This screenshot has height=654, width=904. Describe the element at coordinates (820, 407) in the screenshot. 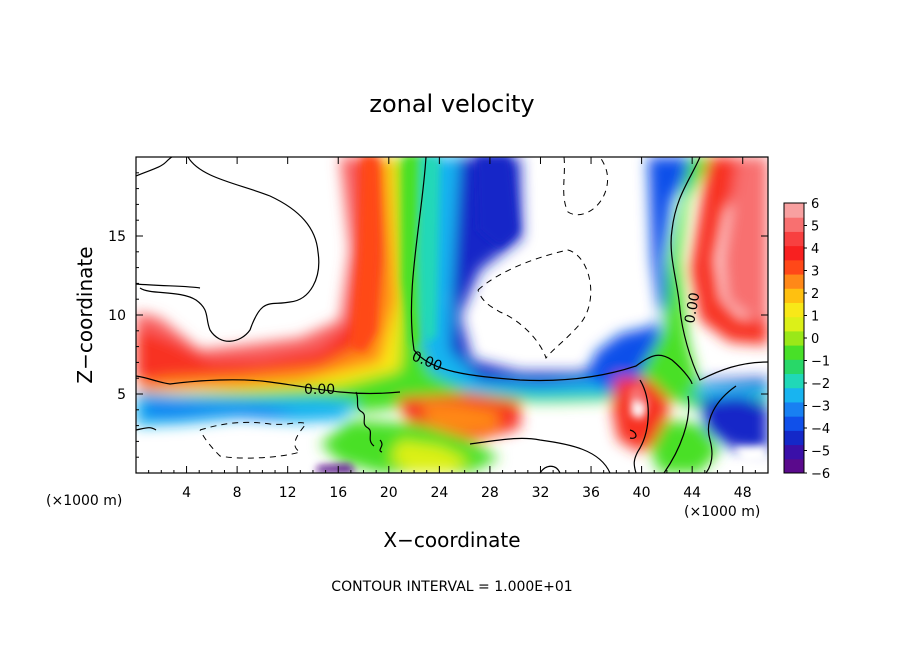

I see `colorbar-label: −3` at that location.